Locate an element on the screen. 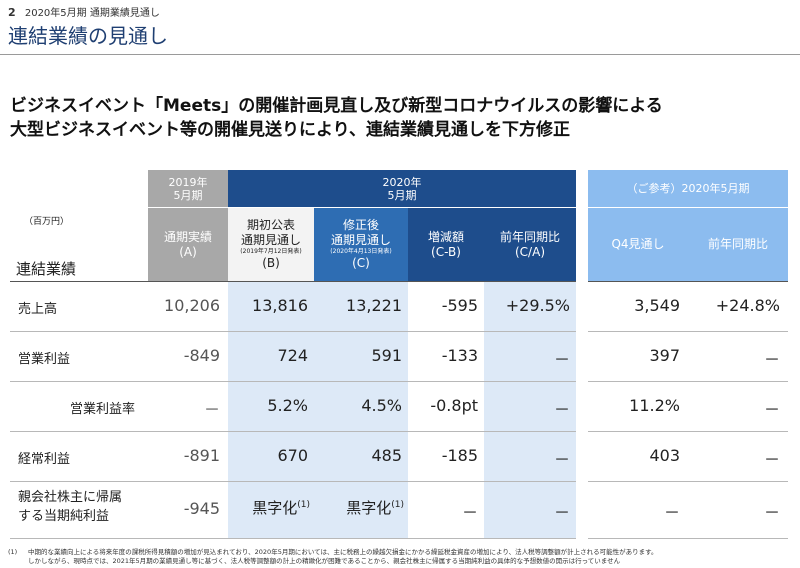  table-cell: 3,549 is located at coordinates (657, 305).